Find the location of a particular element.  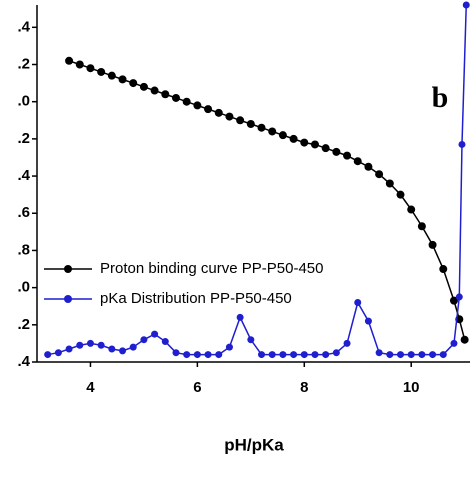

legend-label: Proton binding curve PP-P50-450 is located at coordinates (211, 268).